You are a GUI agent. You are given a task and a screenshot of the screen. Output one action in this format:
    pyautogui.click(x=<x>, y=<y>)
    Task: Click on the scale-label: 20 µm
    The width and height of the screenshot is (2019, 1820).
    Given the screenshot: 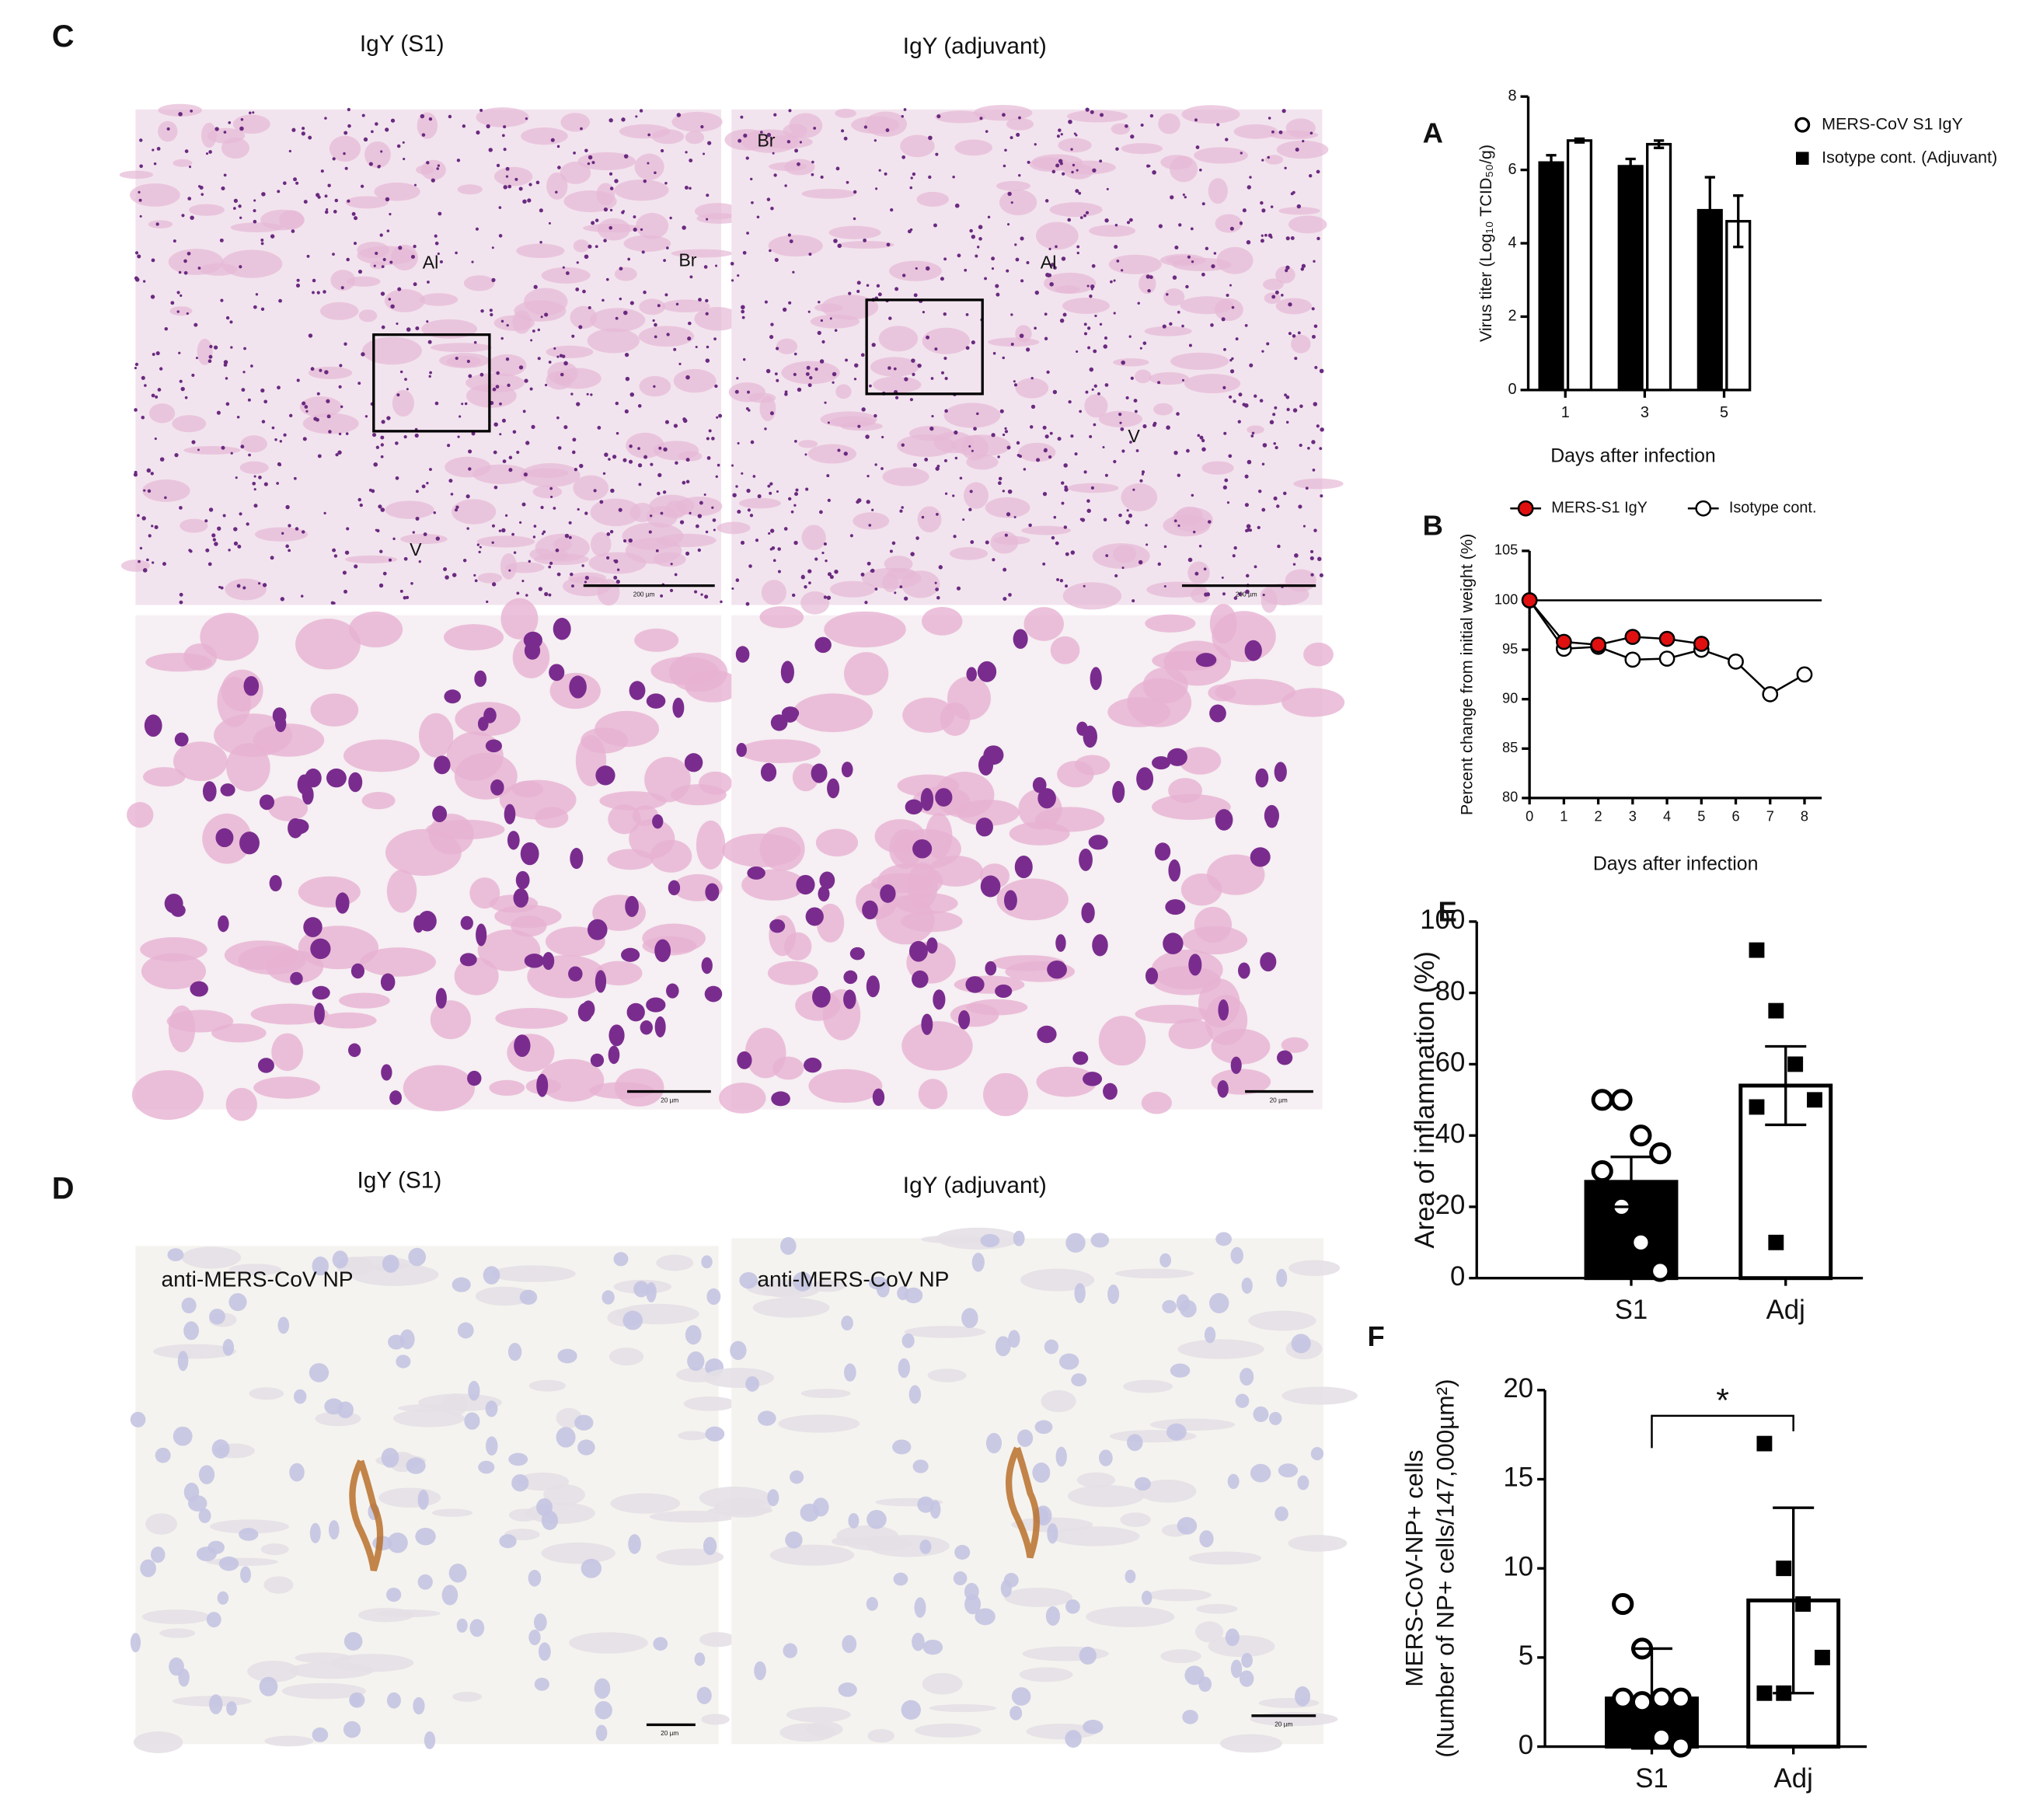 What is the action you would take?
    pyautogui.click(x=1283, y=1724)
    